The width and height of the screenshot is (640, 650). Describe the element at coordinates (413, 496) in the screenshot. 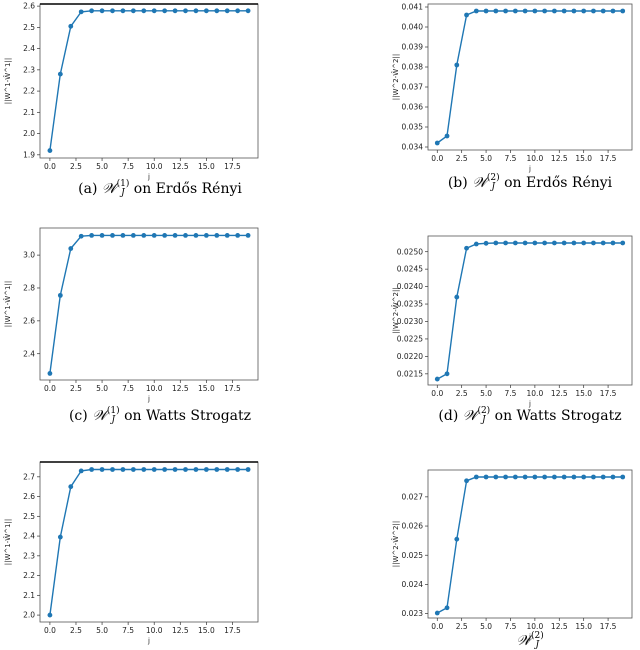

I see `y-tick-label: 0.027` at that location.